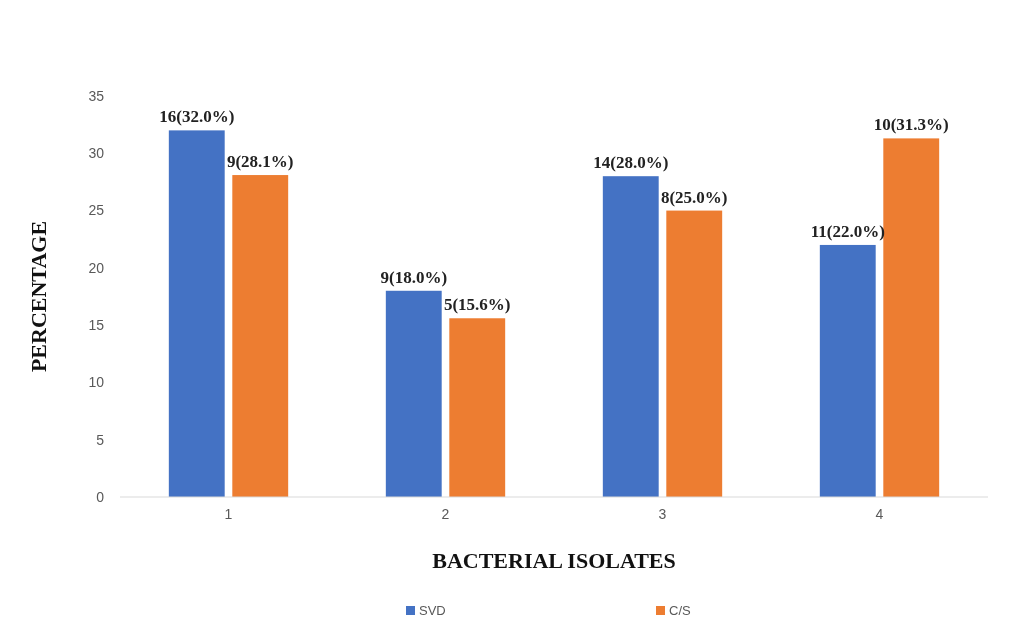 This screenshot has width=1022, height=635. I want to click on y-tick-label: 0, so click(100, 496).